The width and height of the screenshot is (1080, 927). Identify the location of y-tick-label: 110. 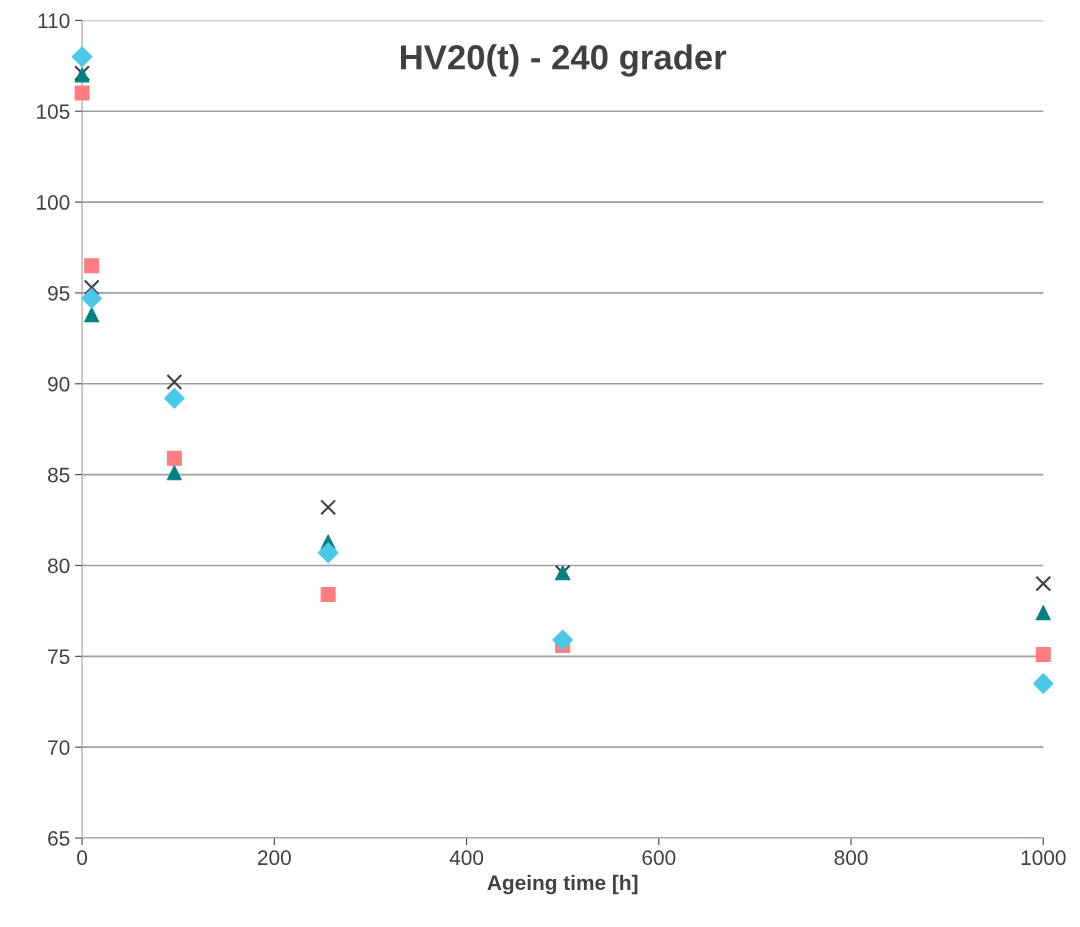
(54, 21).